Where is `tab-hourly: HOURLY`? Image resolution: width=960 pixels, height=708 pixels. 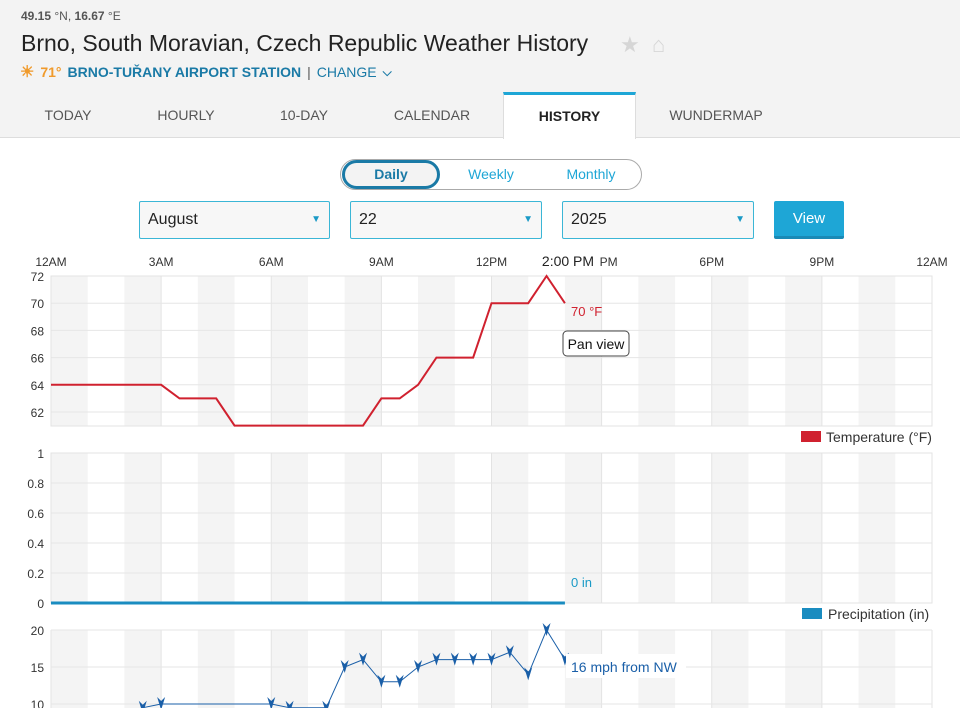 tab-hourly: HOURLY is located at coordinates (186, 115).